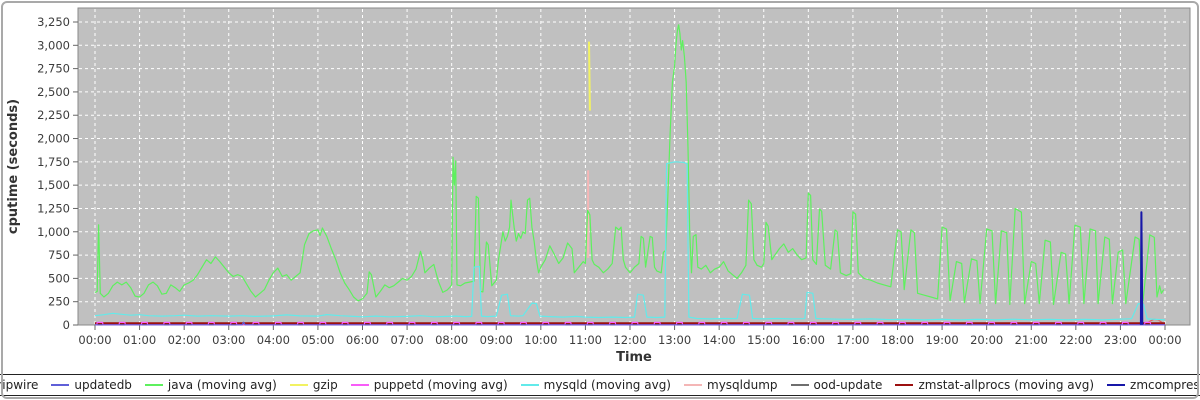 Image resolution: width=1200 pixels, height=400 pixels. I want to click on y-tick-label: 250, so click(59, 302).